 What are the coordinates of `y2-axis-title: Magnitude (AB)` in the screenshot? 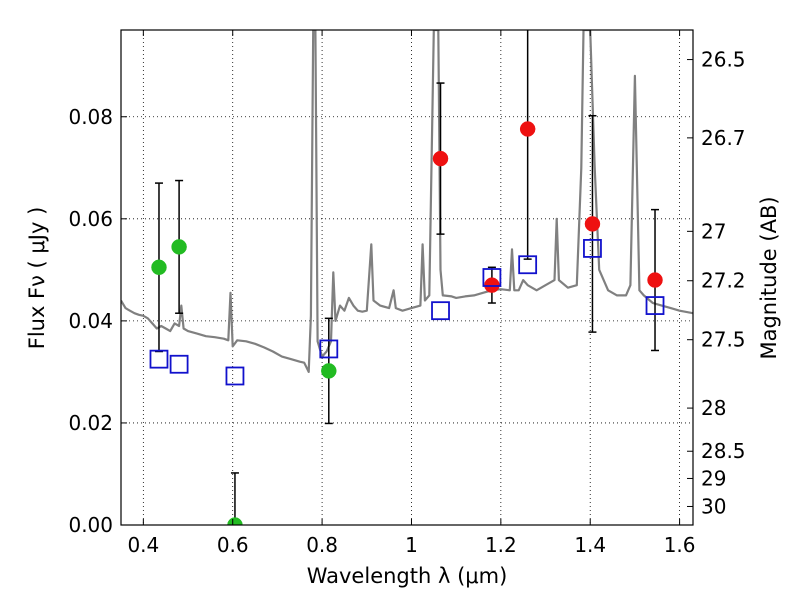 It's located at (769, 277).